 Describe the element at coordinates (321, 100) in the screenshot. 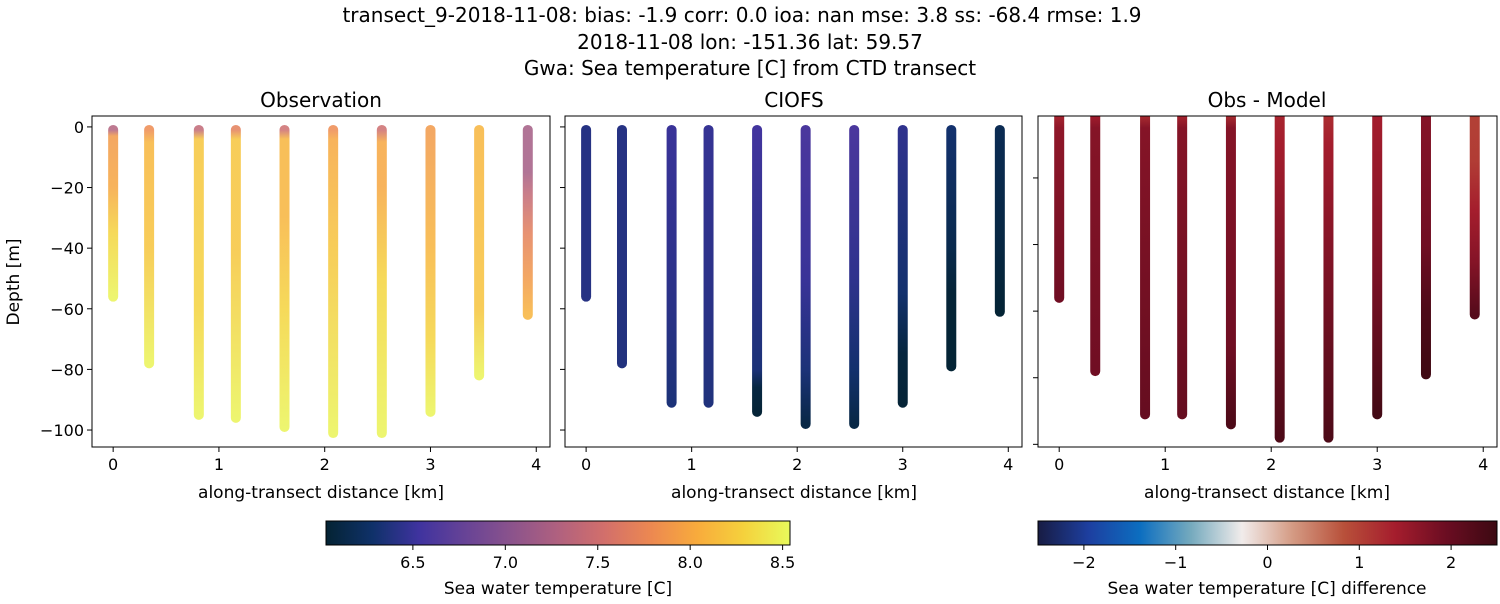

I see `panel-title-observation: Observation` at that location.